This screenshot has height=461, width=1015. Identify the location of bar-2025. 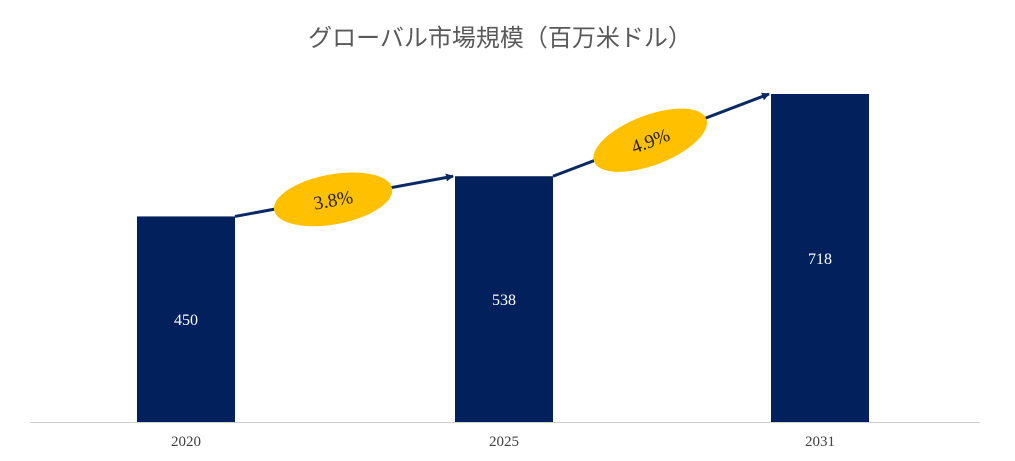
(504, 299).